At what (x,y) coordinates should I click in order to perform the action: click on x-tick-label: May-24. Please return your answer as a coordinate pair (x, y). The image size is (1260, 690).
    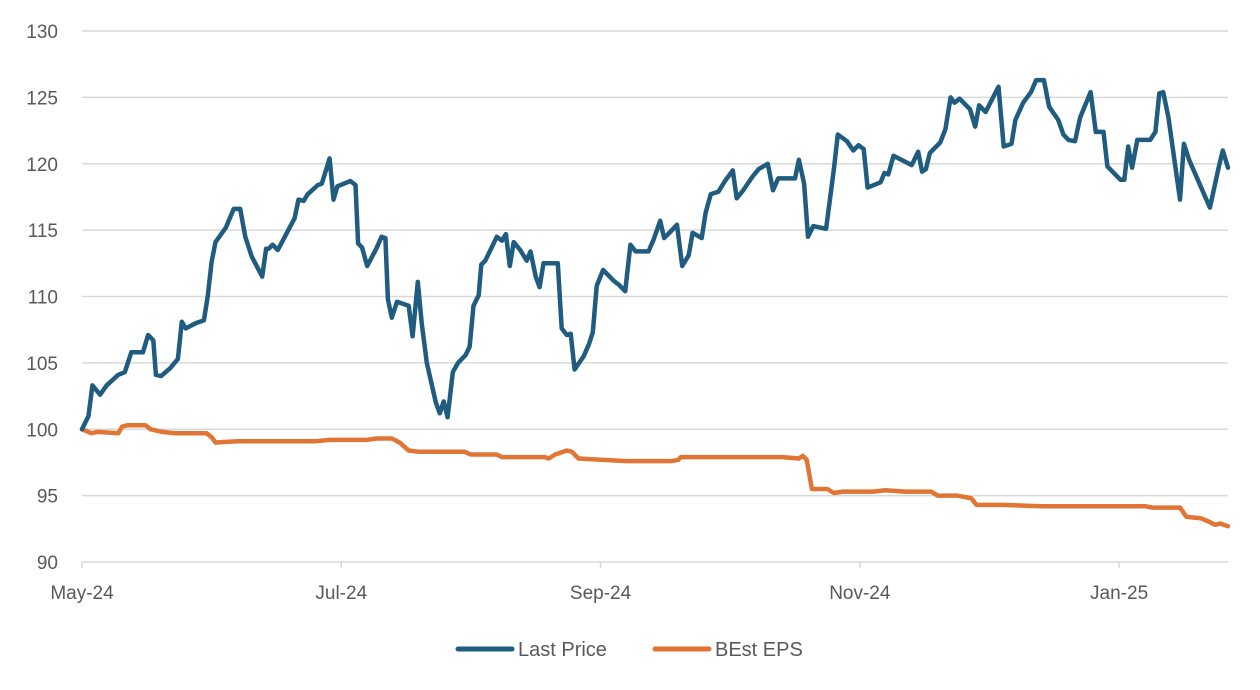
    Looking at the image, I should click on (82, 593).